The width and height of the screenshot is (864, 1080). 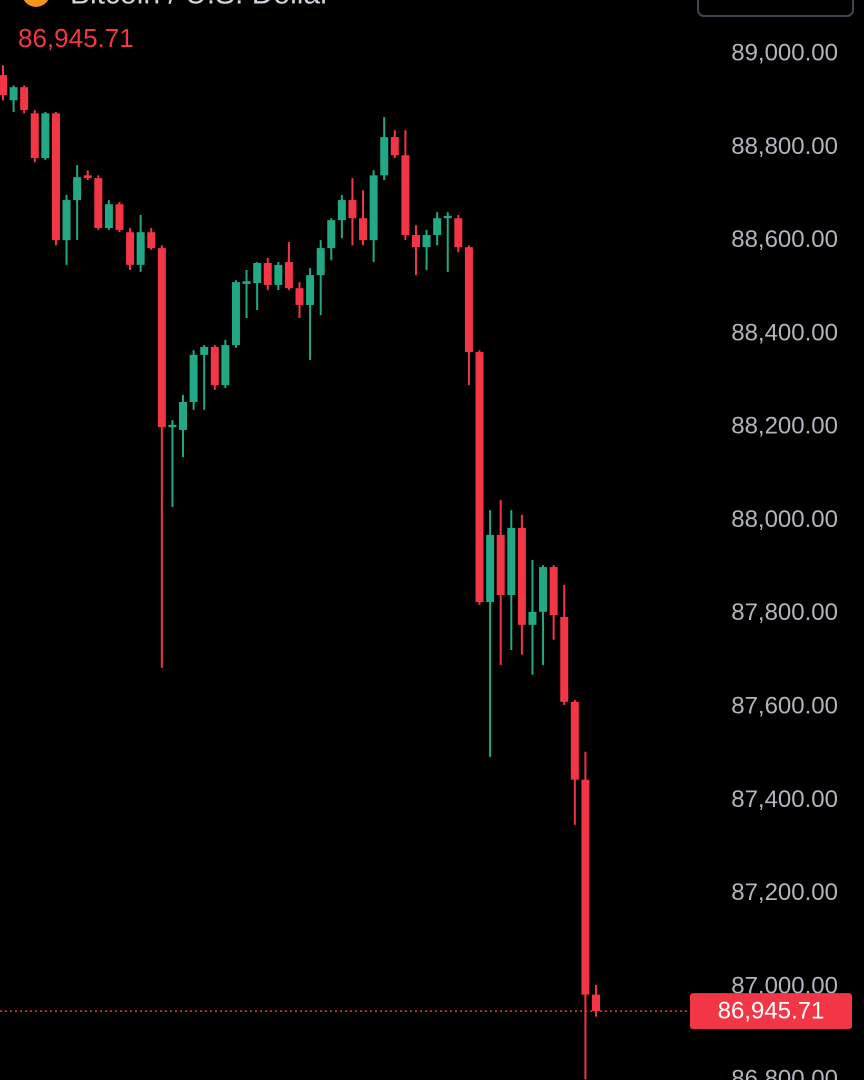 What do you see at coordinates (36, 3) in the screenshot?
I see `symbol-icon` at bounding box center [36, 3].